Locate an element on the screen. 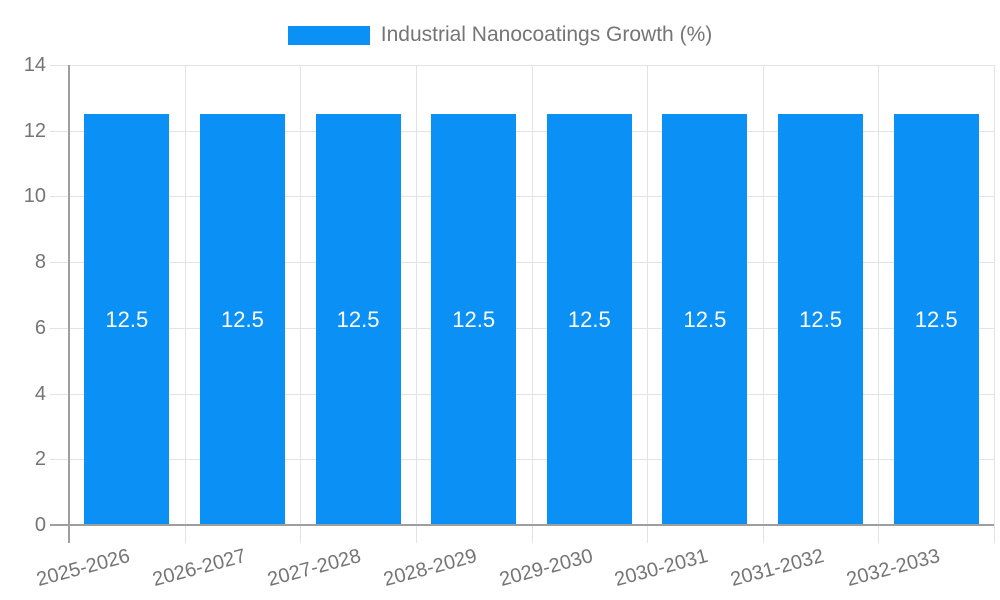  bar-2026-2027 is located at coordinates (242, 319).